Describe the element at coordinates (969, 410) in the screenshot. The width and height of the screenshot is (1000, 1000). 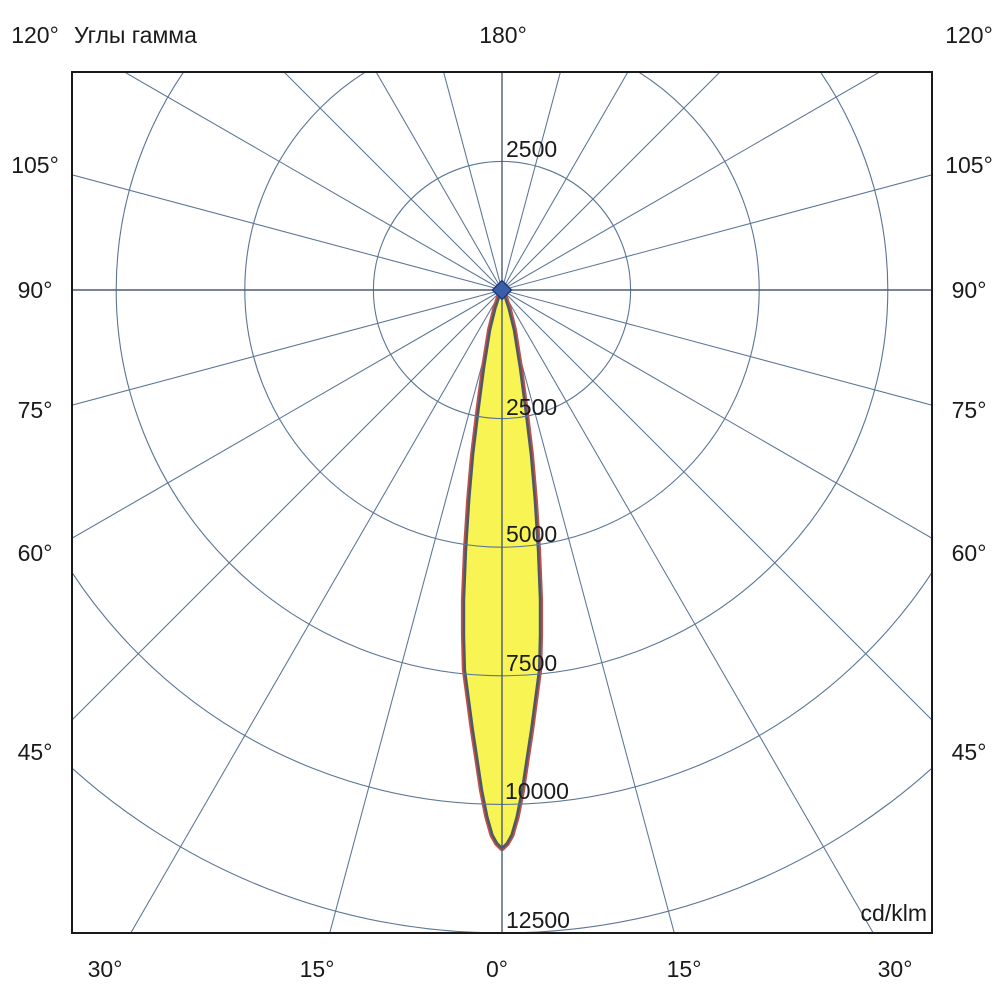
I see `gamma-label-right-75: 75°` at that location.